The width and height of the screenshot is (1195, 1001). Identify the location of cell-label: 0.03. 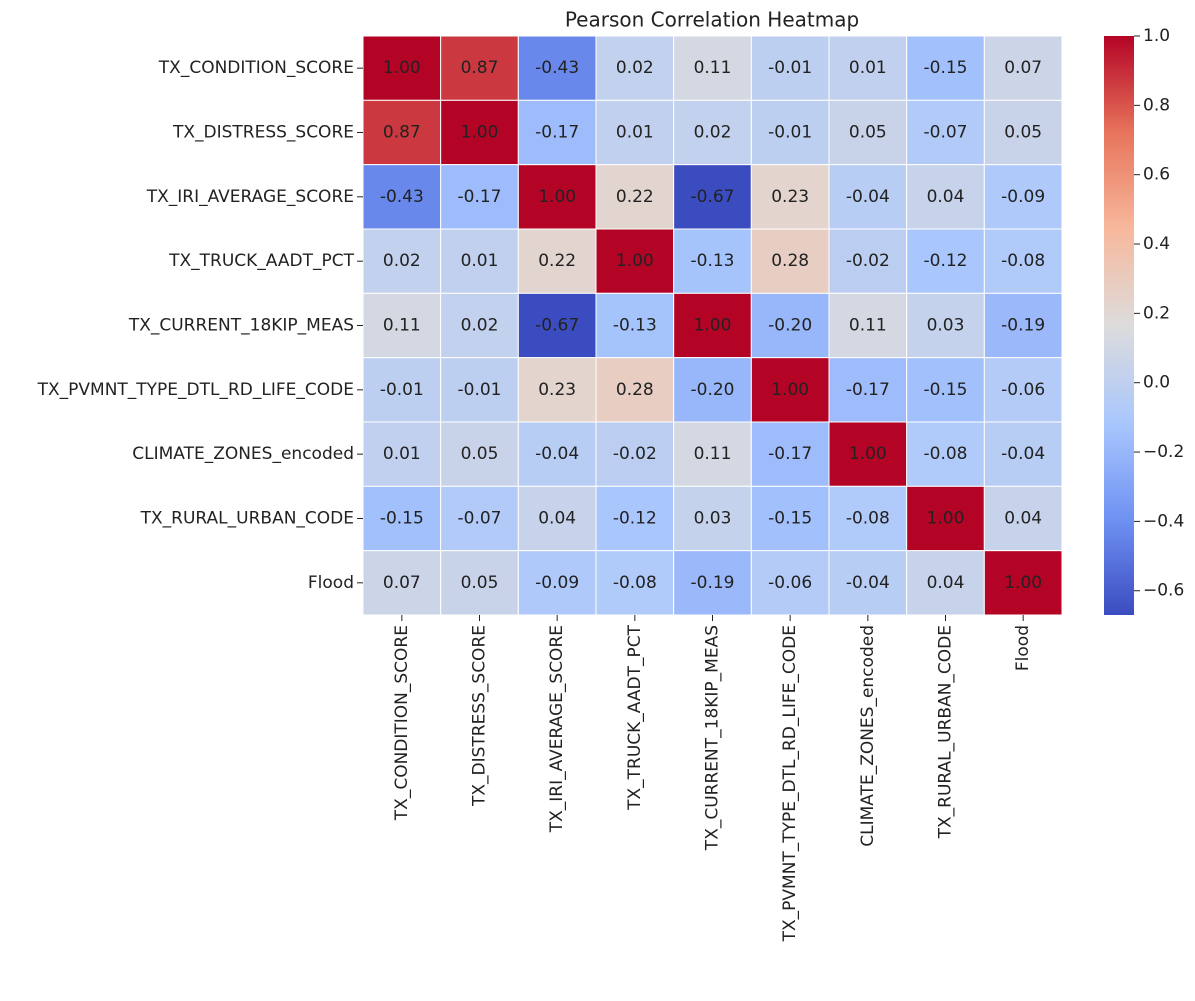
(946, 326).